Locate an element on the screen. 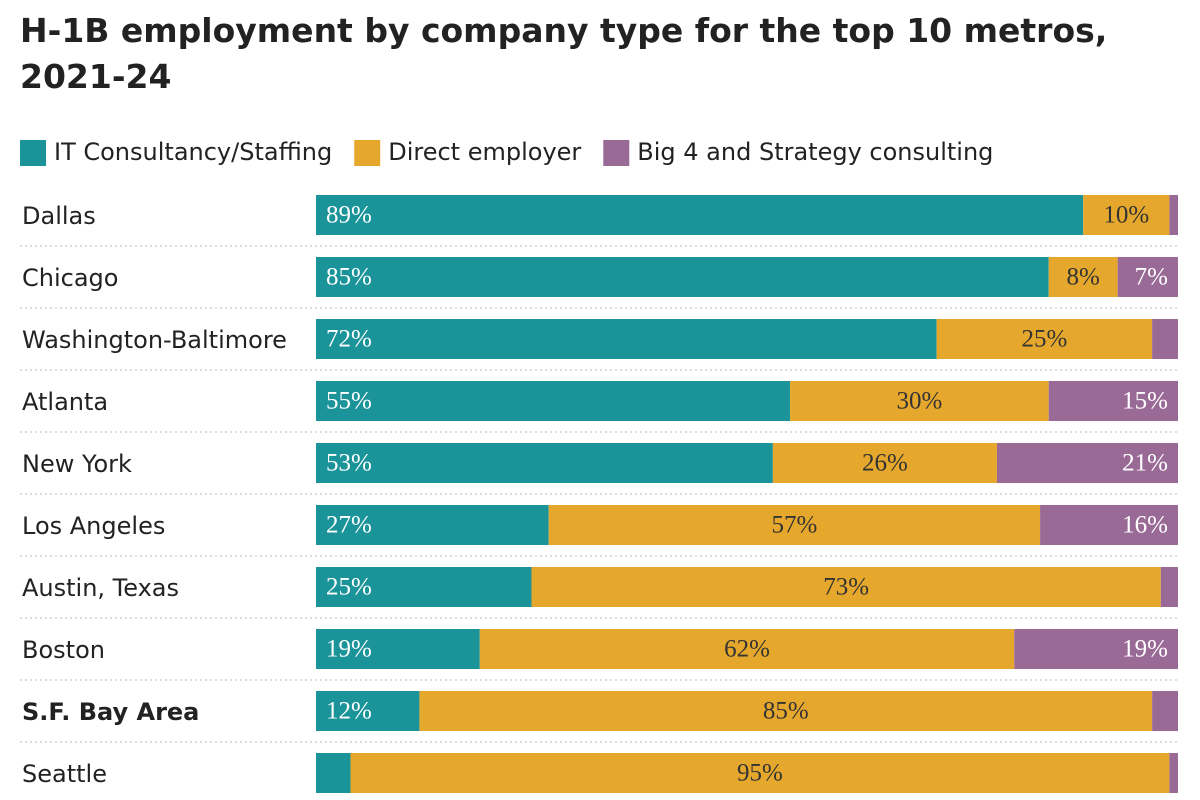  value-label: 15% is located at coordinates (1145, 401).